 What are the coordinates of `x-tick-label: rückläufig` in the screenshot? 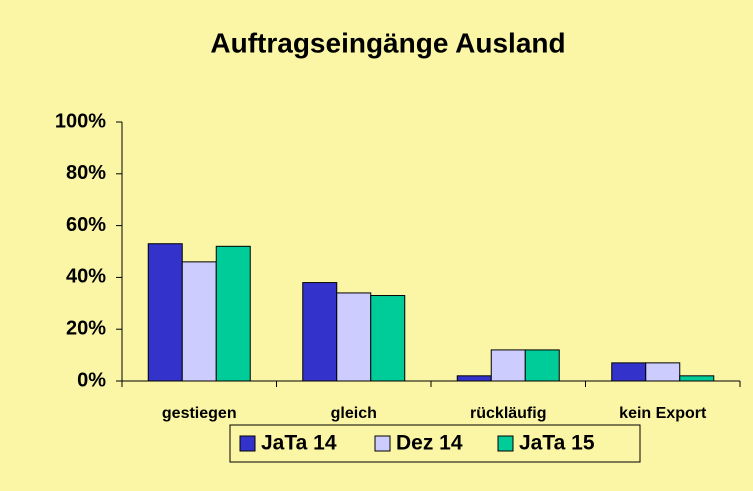 It's located at (508, 413).